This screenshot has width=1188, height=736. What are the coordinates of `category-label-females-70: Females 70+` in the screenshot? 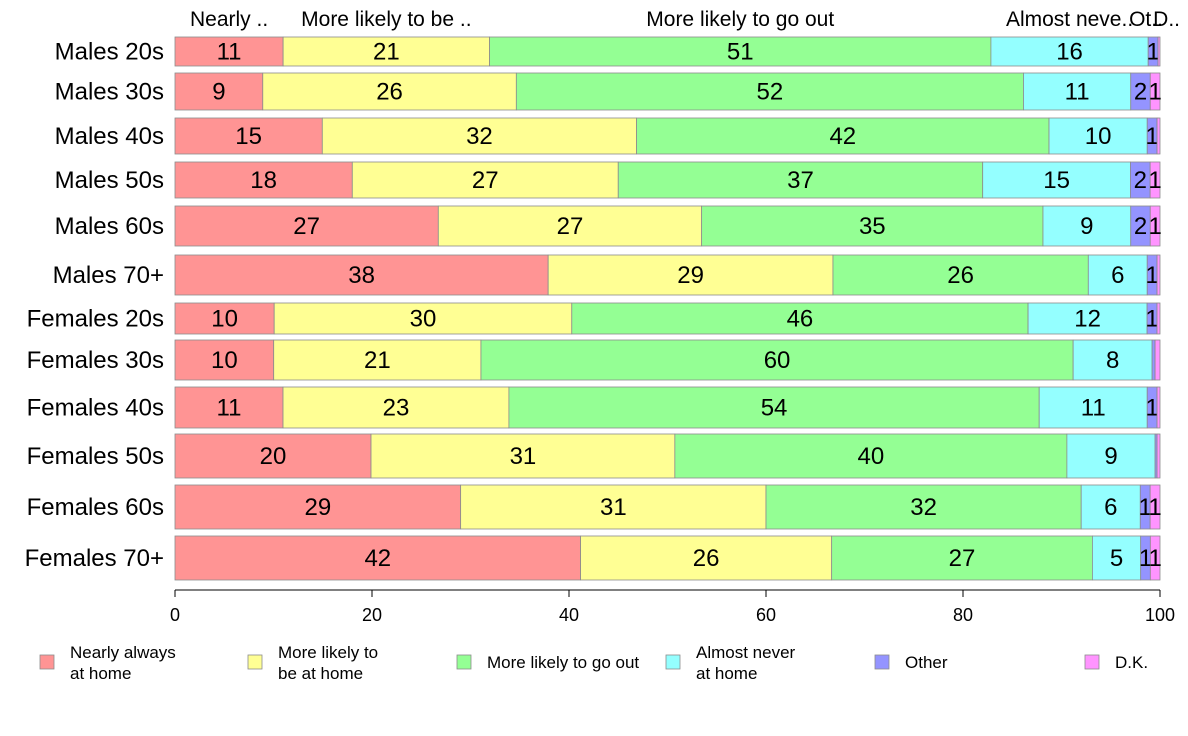 It's located at (94, 558).